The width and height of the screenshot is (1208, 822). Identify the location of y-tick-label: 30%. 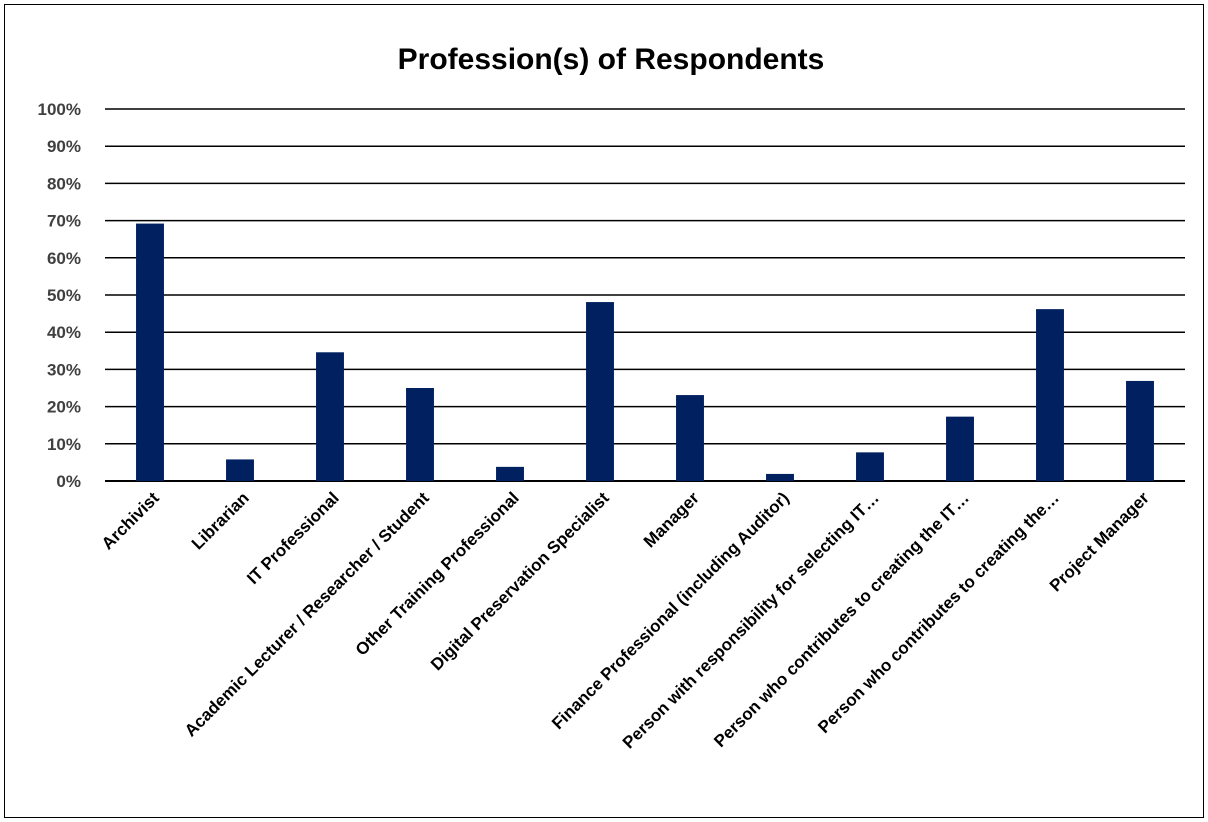
(64, 369).